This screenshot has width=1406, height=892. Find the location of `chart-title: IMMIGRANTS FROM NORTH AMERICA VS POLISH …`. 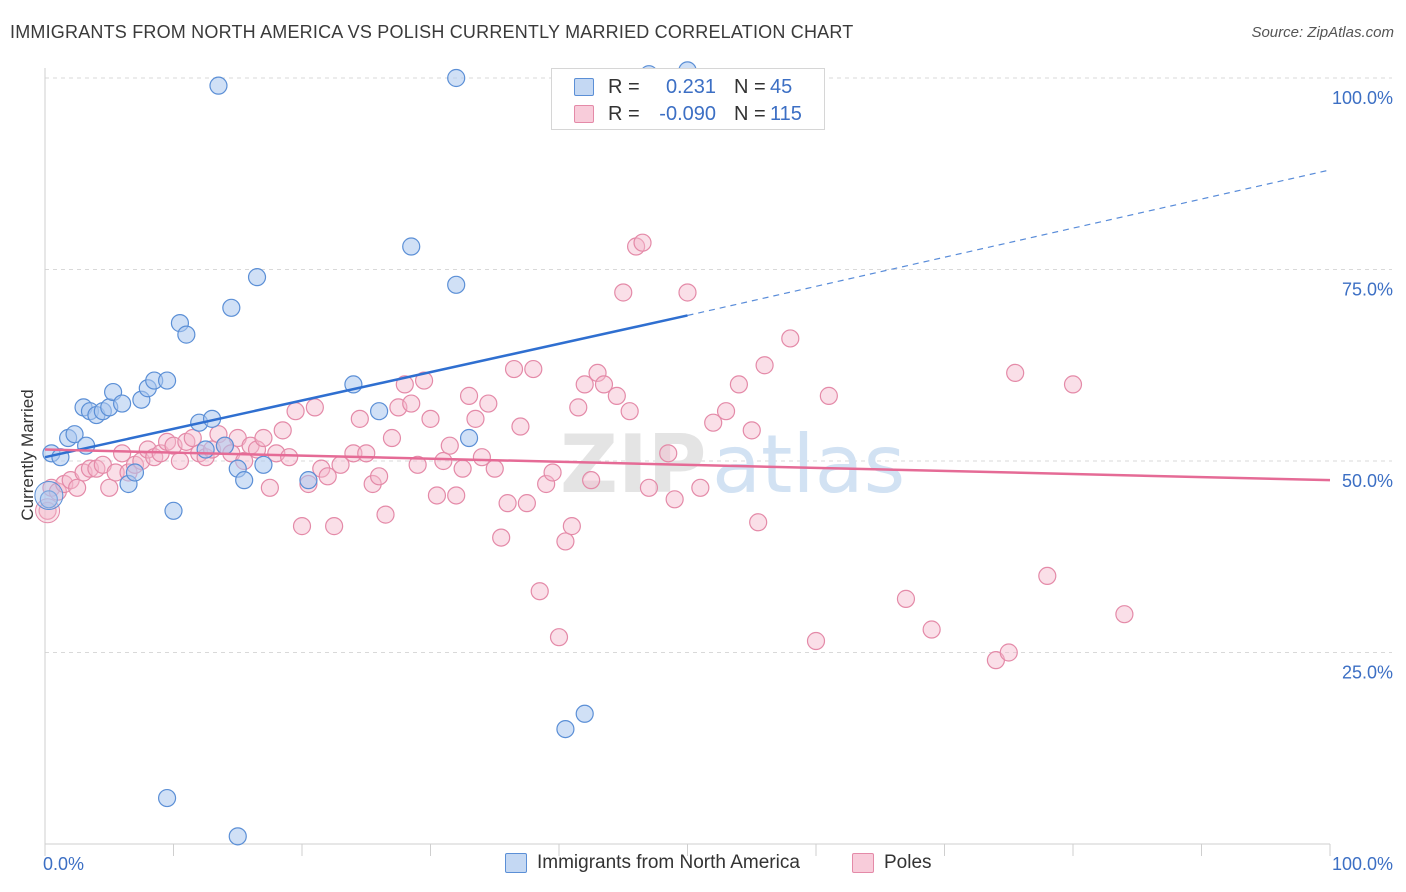

chart-title: IMMIGRANTS FROM NORTH AMERICA VS POLISH … is located at coordinates (432, 32).